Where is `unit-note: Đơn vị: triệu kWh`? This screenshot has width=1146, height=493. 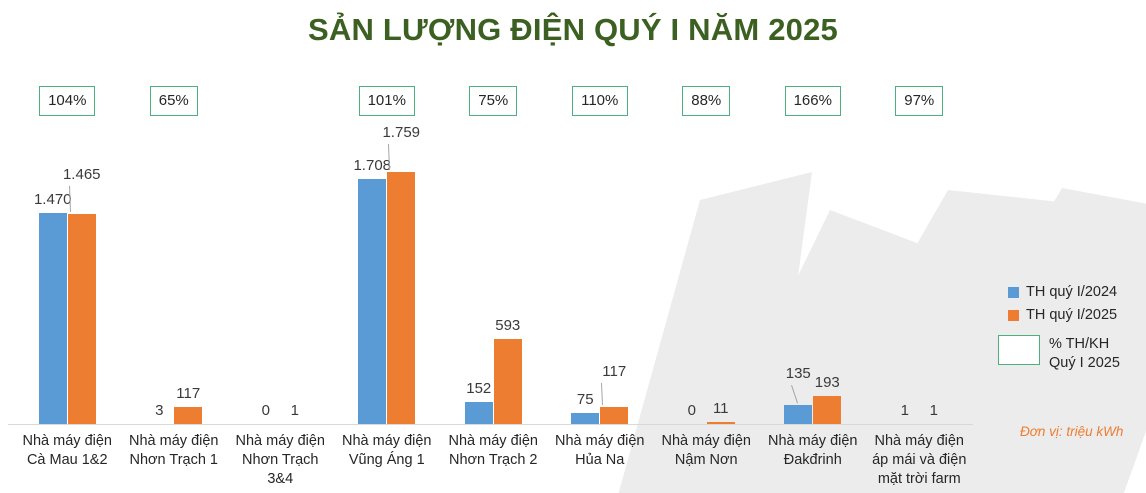 unit-note: Đơn vị: triệu kWh is located at coordinates (1072, 431).